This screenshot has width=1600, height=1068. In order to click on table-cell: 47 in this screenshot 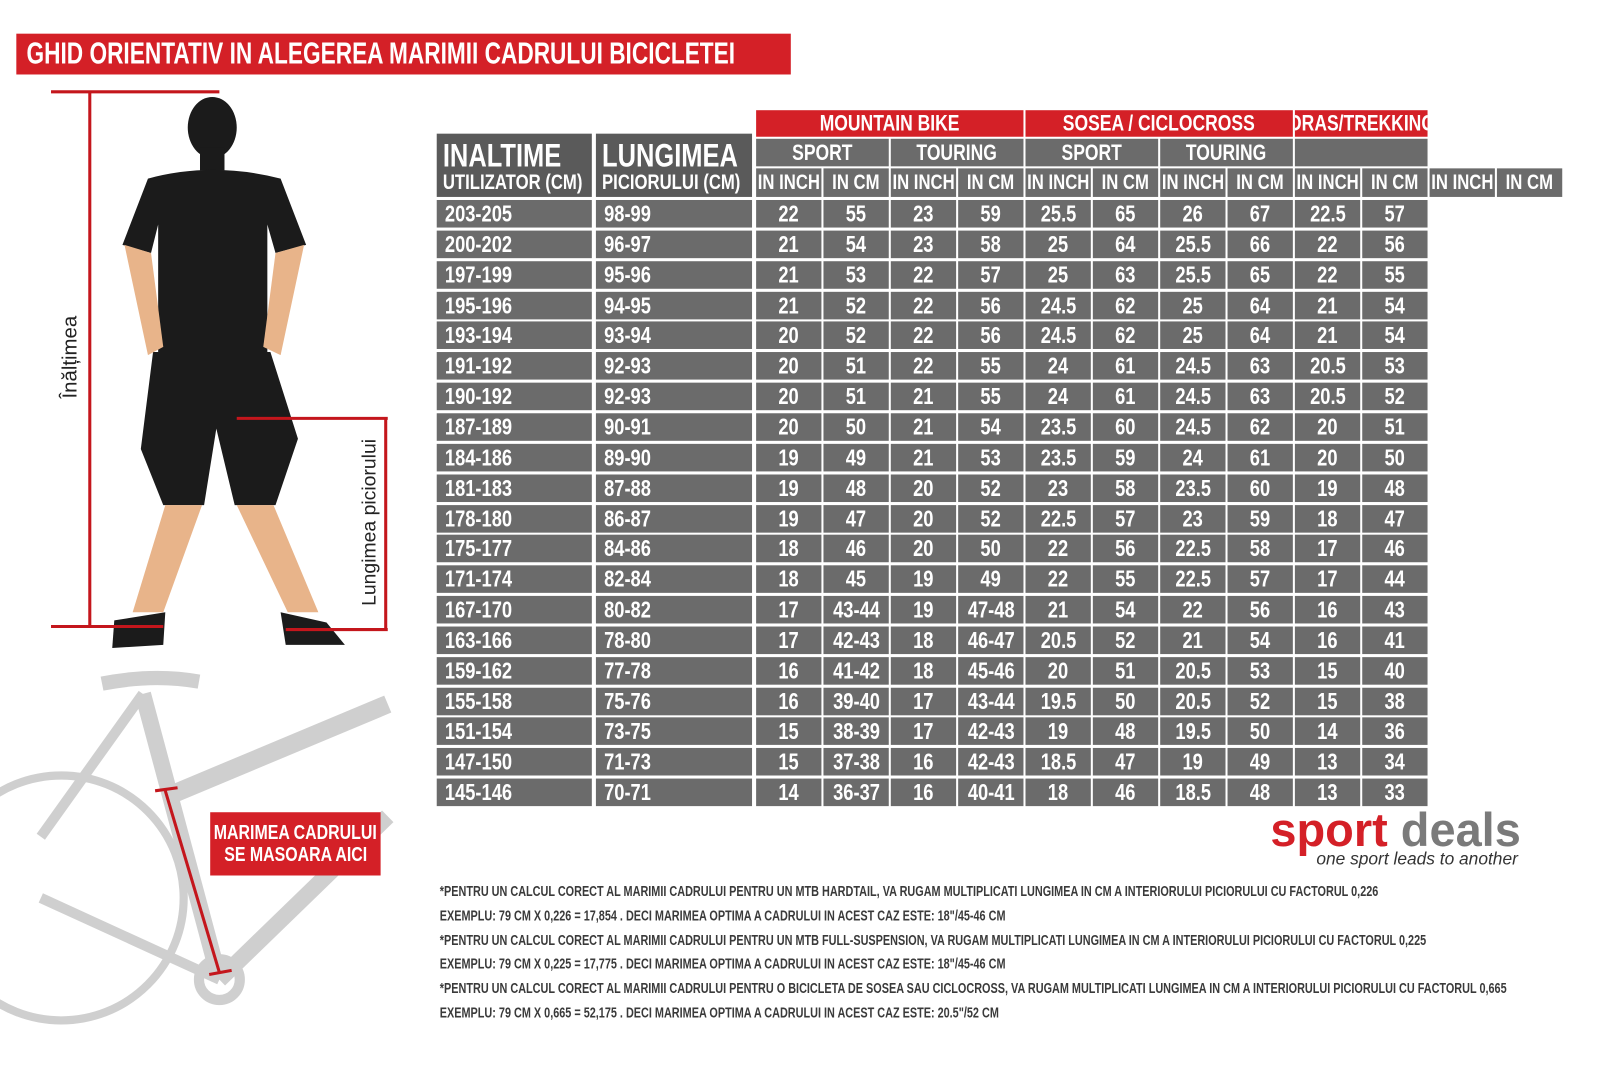, I will do `click(1125, 762)`.